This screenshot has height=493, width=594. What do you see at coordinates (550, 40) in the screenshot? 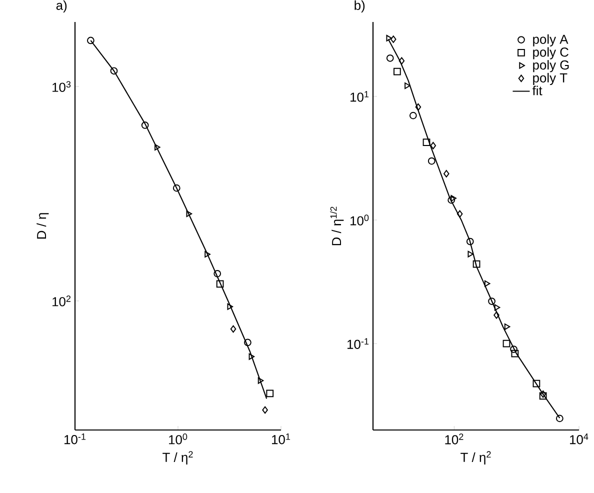
I see `legend-label: poly A` at bounding box center [550, 40].